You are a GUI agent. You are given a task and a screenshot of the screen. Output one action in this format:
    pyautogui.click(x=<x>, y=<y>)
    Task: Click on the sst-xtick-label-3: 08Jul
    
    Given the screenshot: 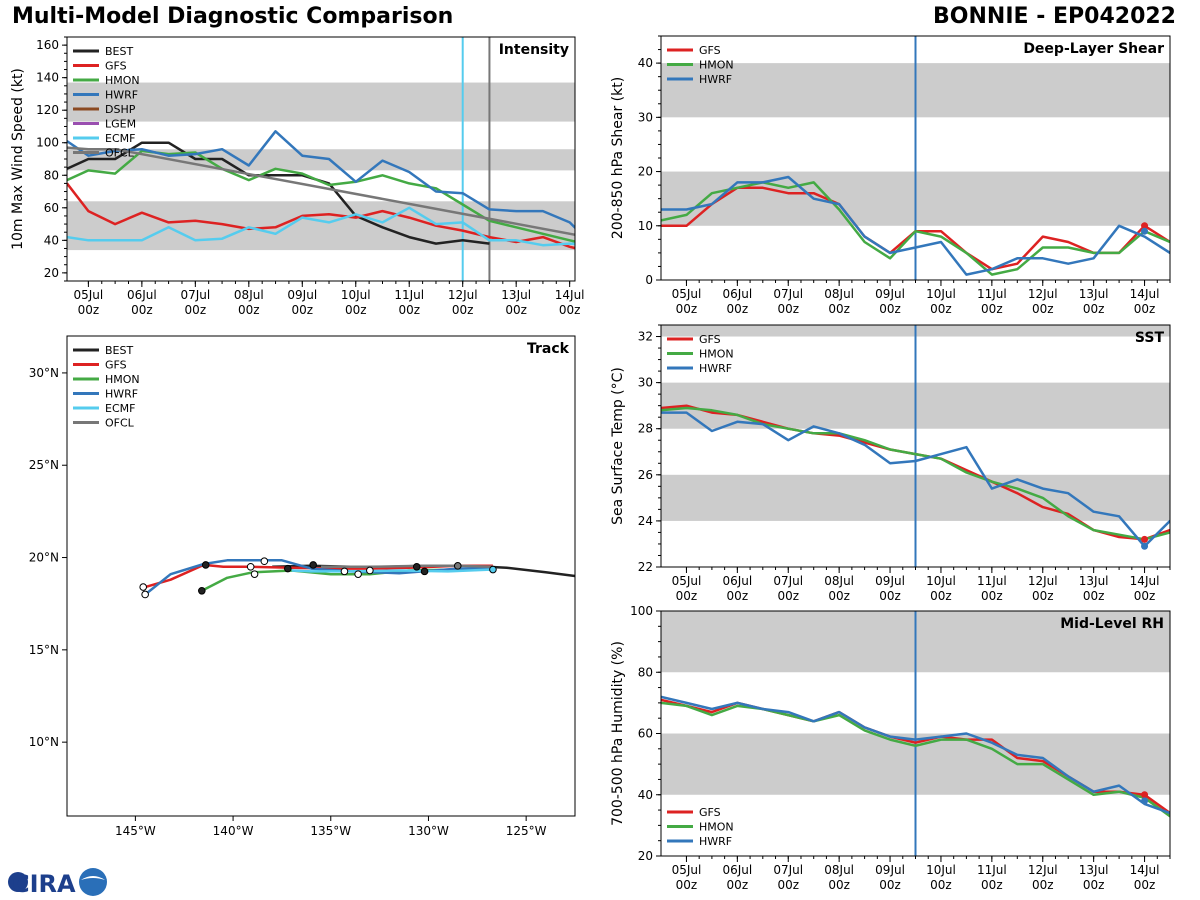 What is the action you would take?
    pyautogui.click(x=839, y=581)
    